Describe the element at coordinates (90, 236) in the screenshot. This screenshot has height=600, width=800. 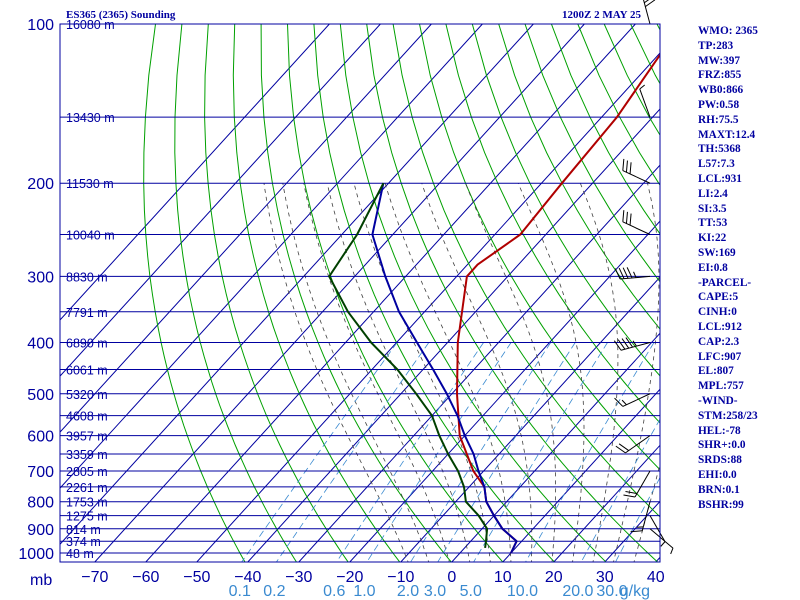
I see `height-label: 10040 m` at that location.